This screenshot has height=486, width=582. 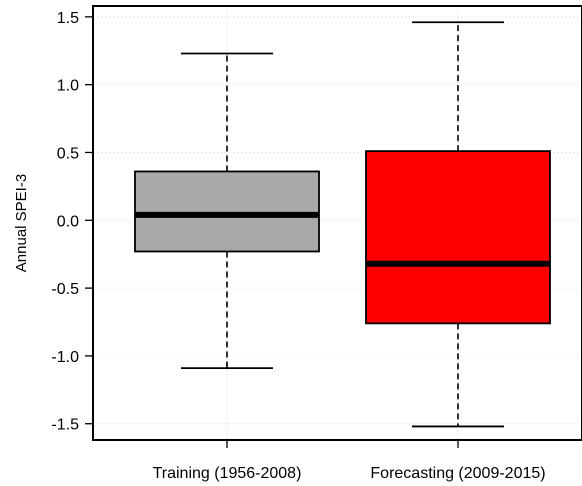 I want to click on y-axis: -1.5 -1.0 -0.5 0.0 0.5 1.0 1.5, so click(x=72, y=222).